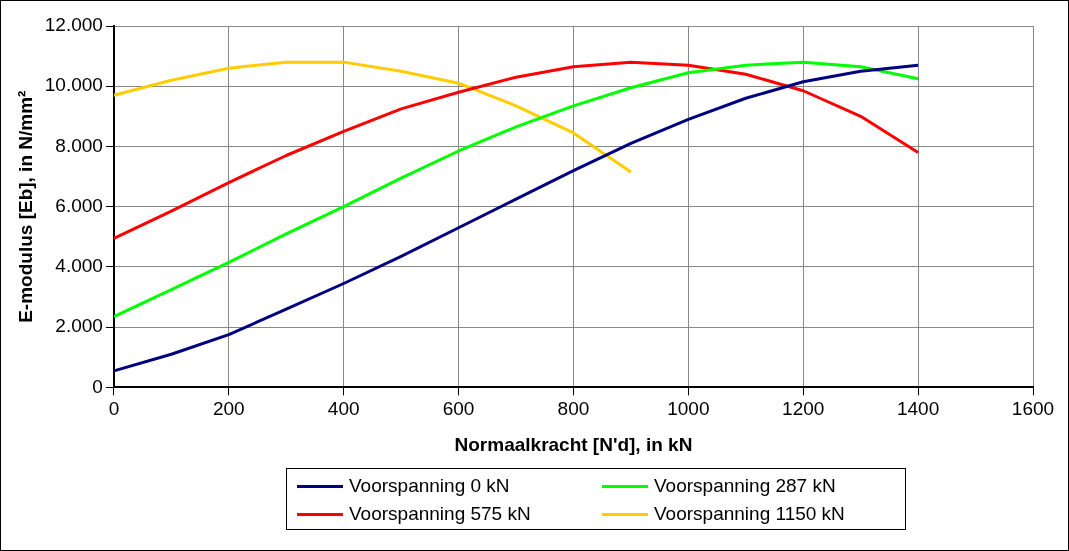  I want to click on x-tick-label: 1600, so click(1033, 409).